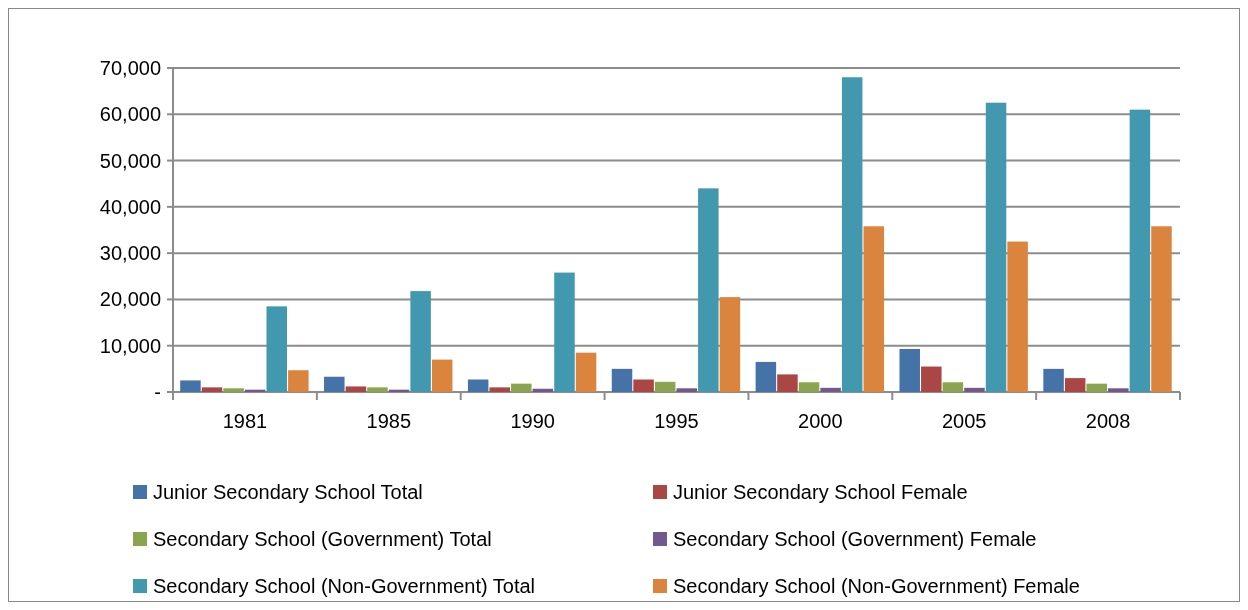 This screenshot has height=610, width=1248. What do you see at coordinates (876, 586) in the screenshot?
I see `legend-label: Secondary School (Non-Government) Female` at bounding box center [876, 586].